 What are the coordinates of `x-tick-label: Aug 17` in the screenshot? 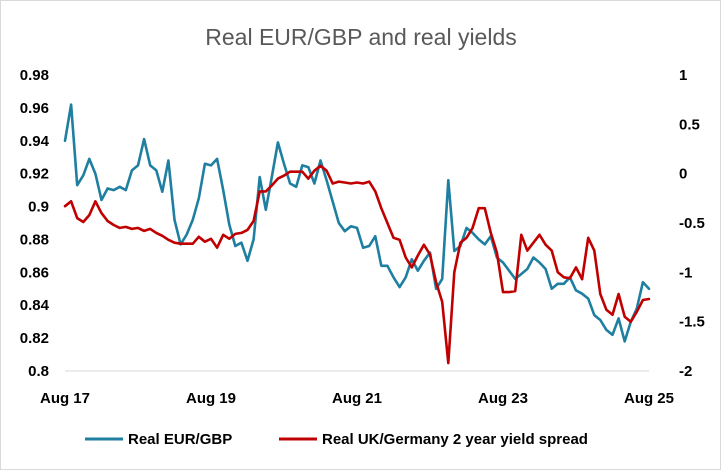 It's located at (65, 398).